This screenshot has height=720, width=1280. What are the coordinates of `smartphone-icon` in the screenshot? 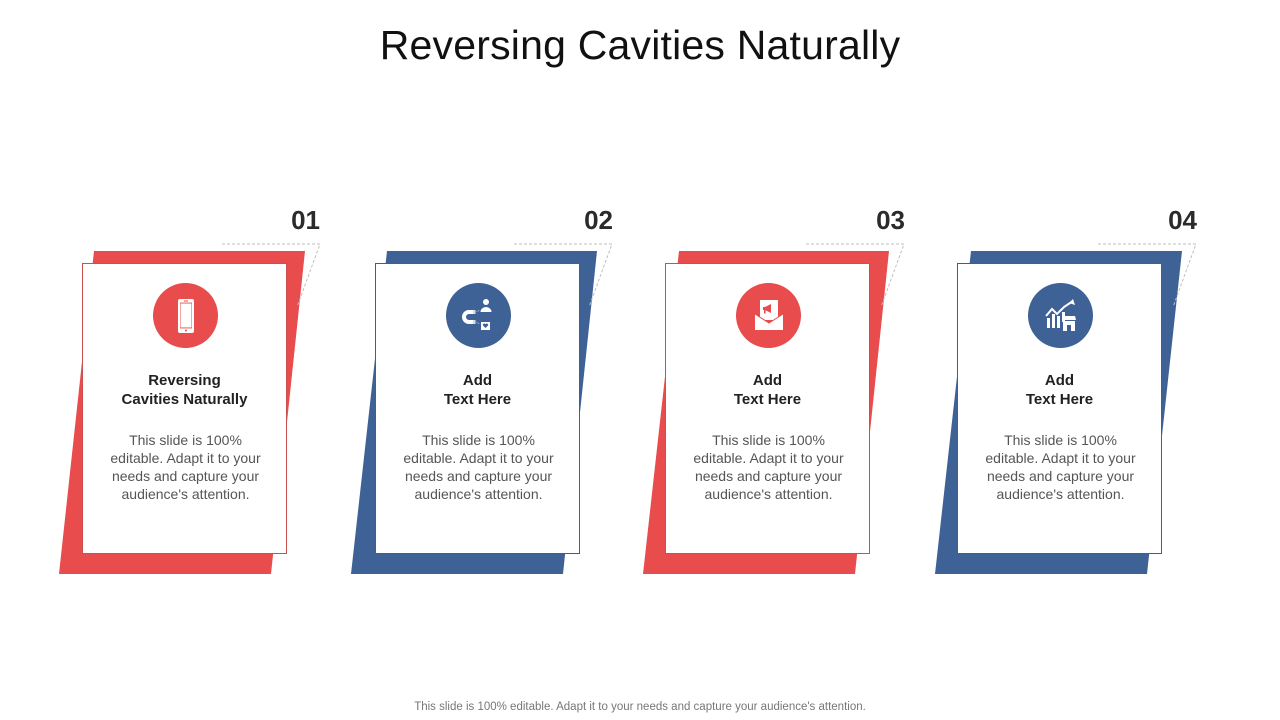 It's located at (185, 315).